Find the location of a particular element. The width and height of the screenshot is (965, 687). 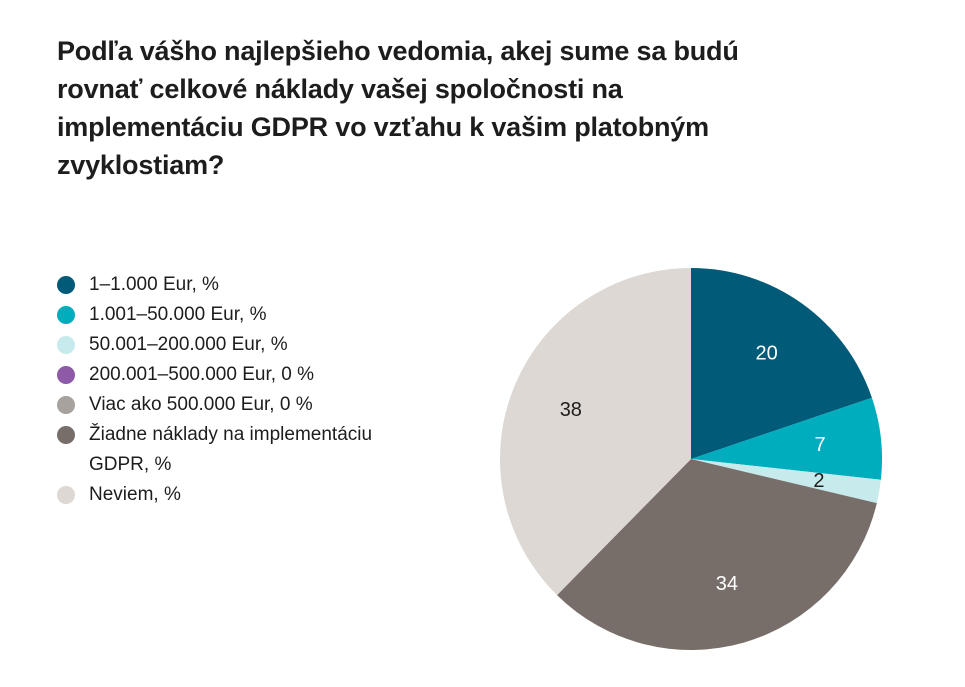

pie-slice-1-001-50-000-eur is located at coordinates (786, 438).